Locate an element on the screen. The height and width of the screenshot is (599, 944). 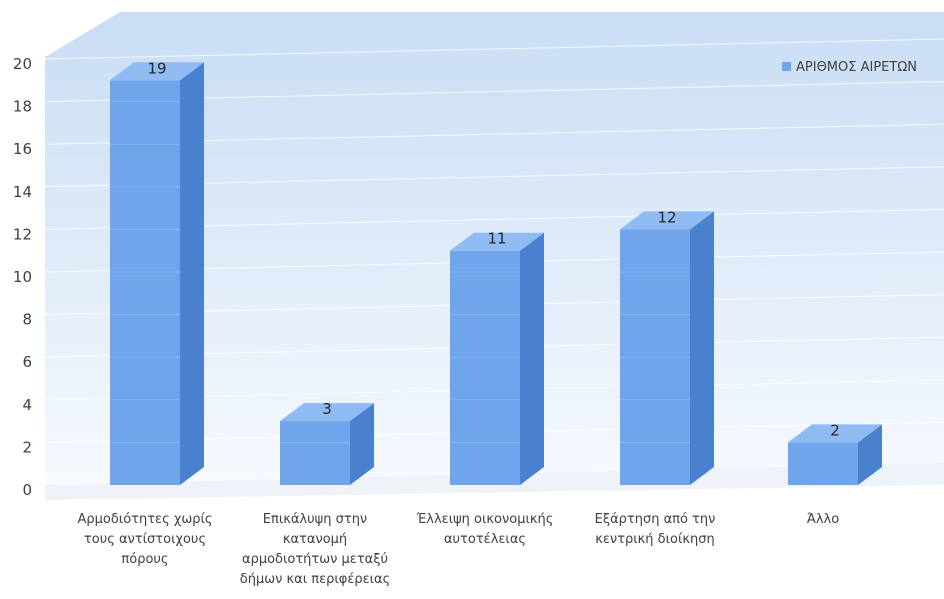
y-tick-label: 16 is located at coordinates (22, 149).